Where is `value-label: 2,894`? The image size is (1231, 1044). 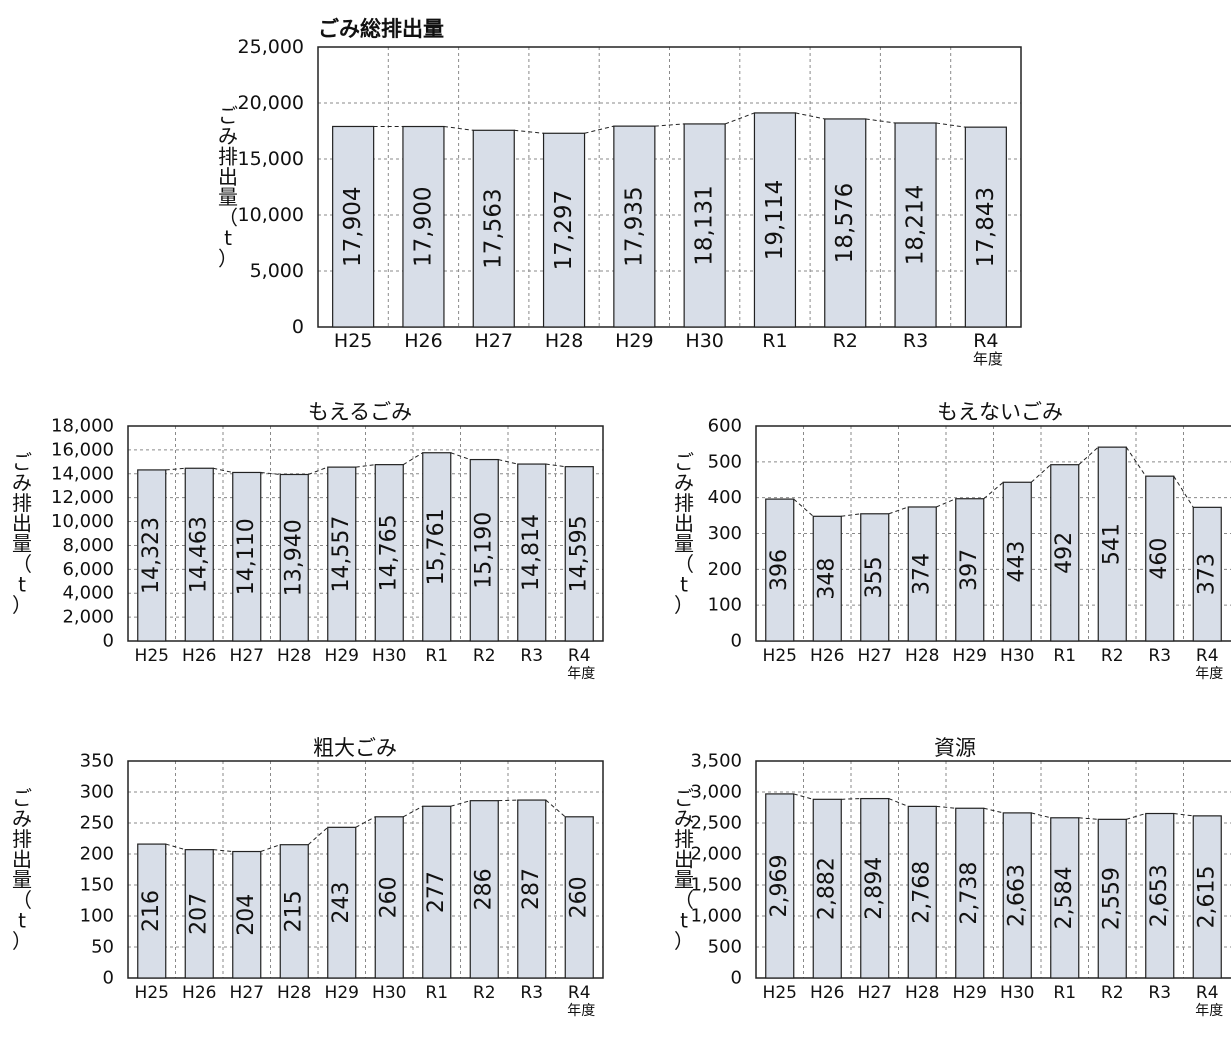 value-label: 2,894 is located at coordinates (874, 888).